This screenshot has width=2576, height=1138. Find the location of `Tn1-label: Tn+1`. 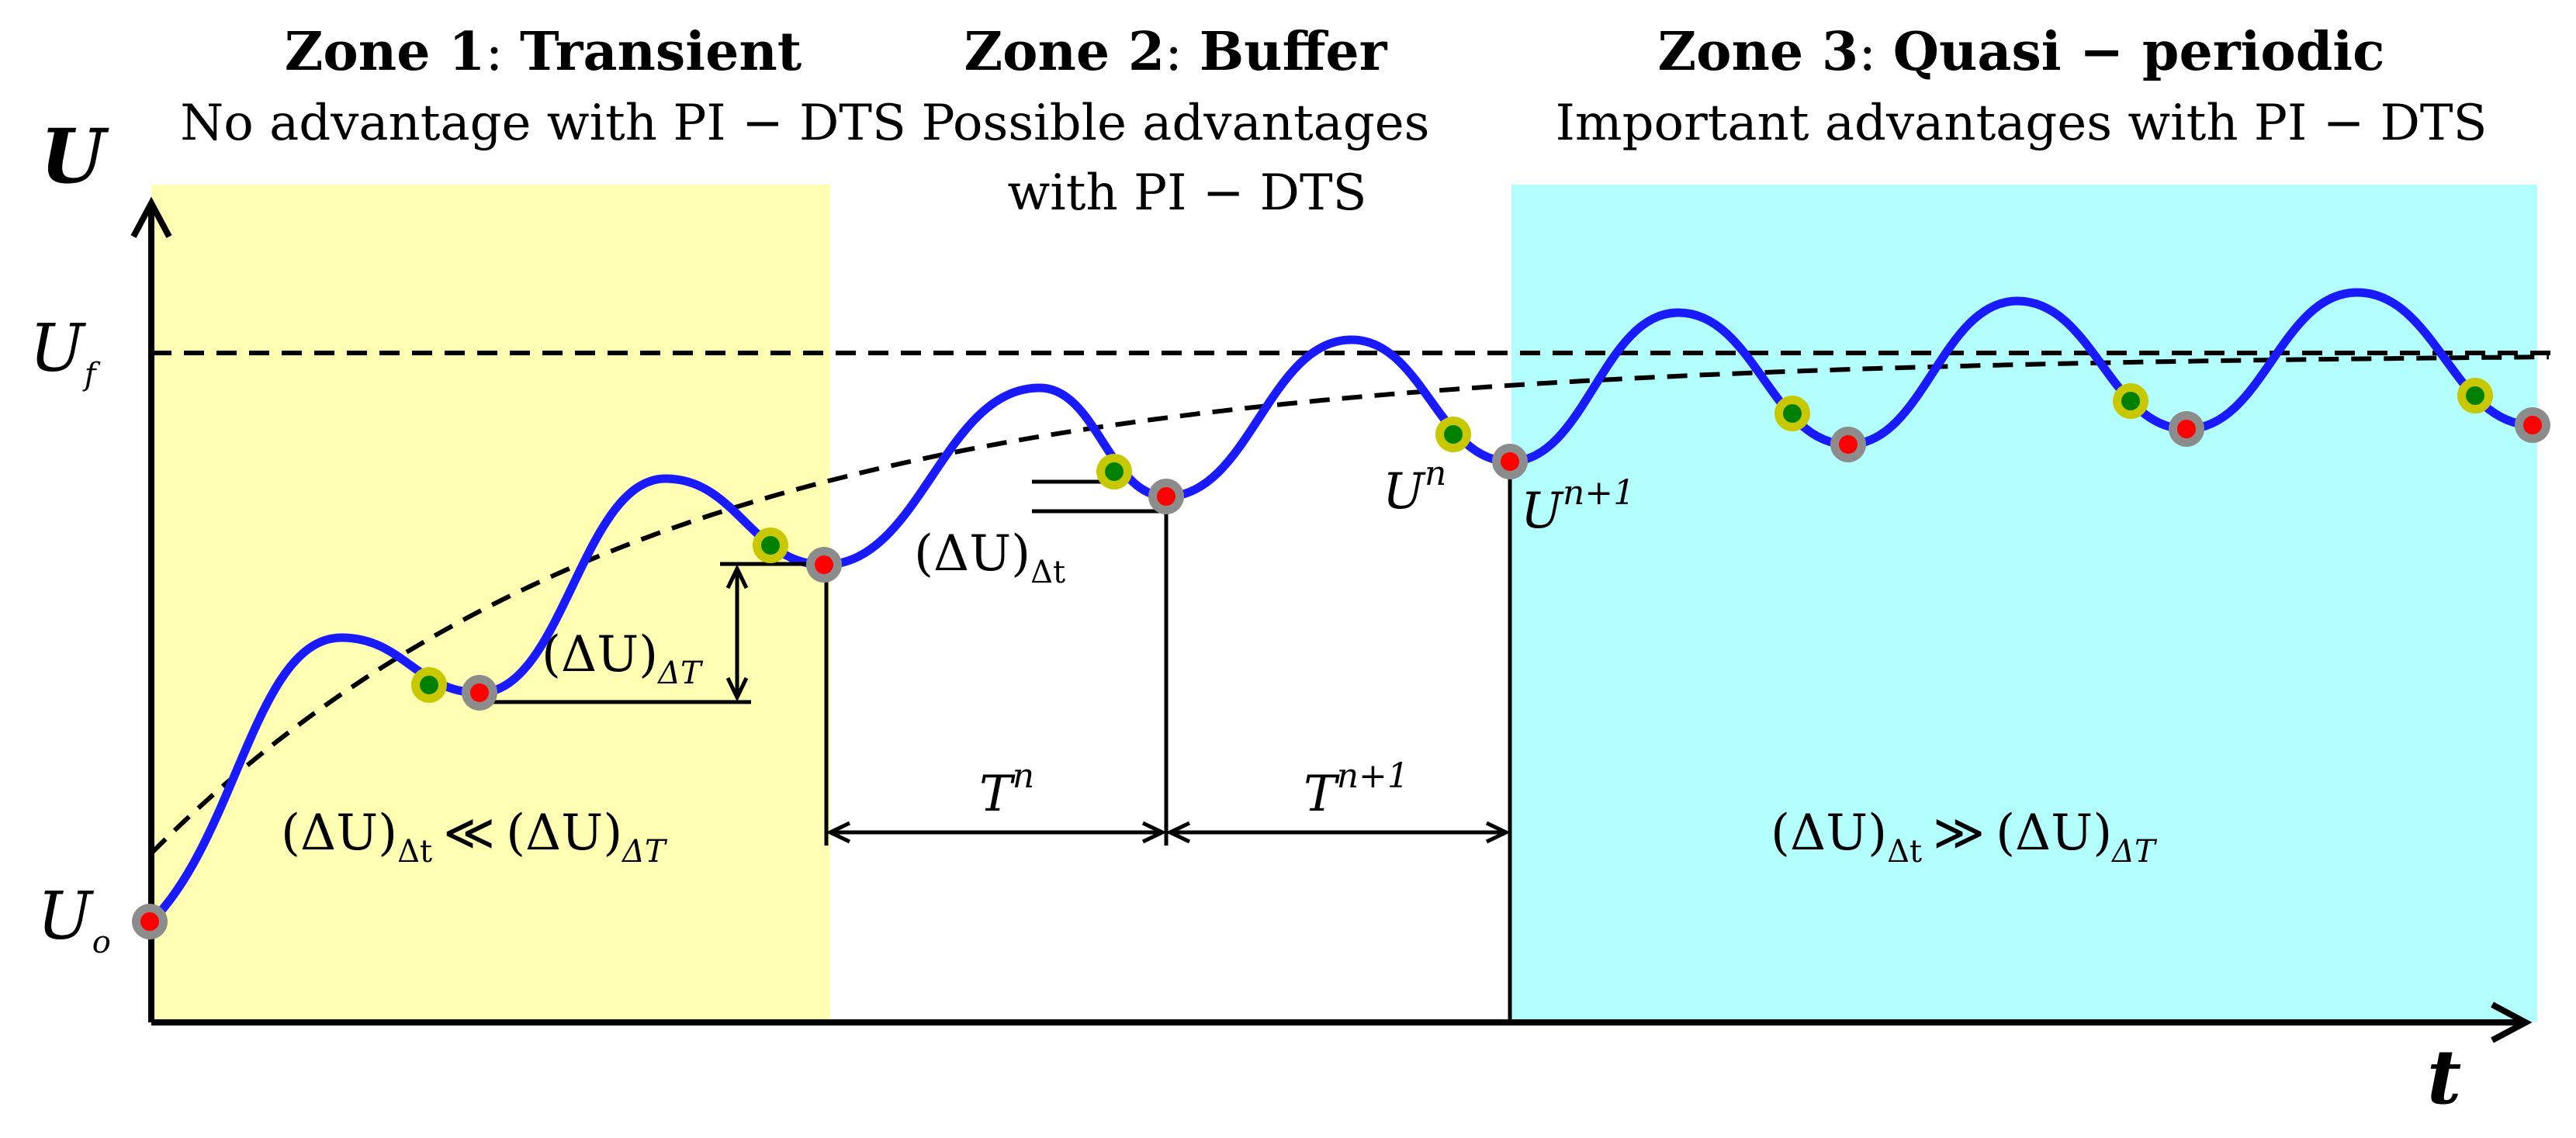

Tn1-label: Tn+1 is located at coordinates (1356, 789).